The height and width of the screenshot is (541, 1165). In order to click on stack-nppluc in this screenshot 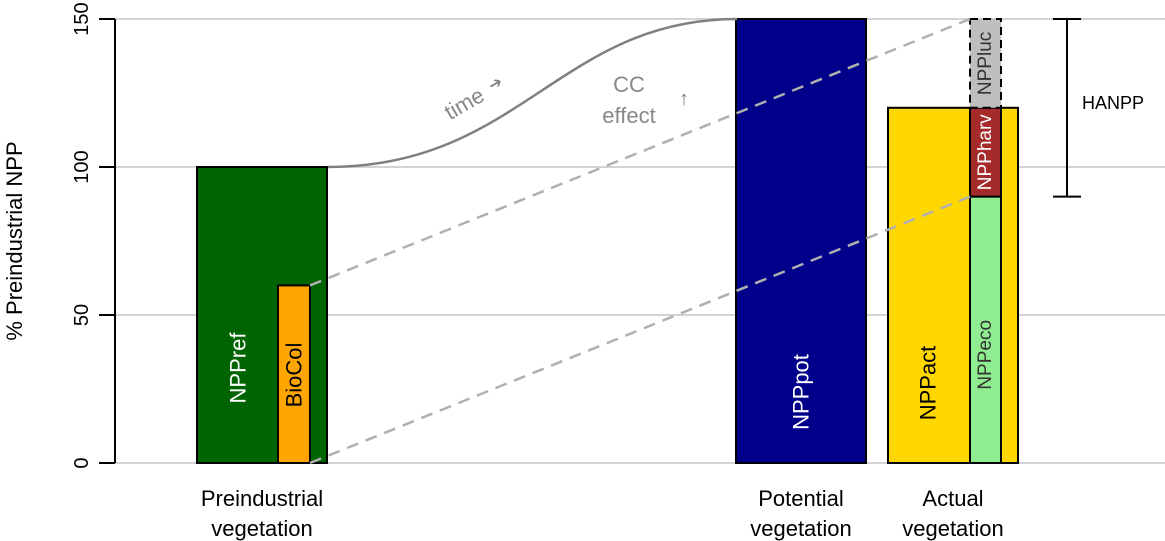, I will do `click(985, 63)`.